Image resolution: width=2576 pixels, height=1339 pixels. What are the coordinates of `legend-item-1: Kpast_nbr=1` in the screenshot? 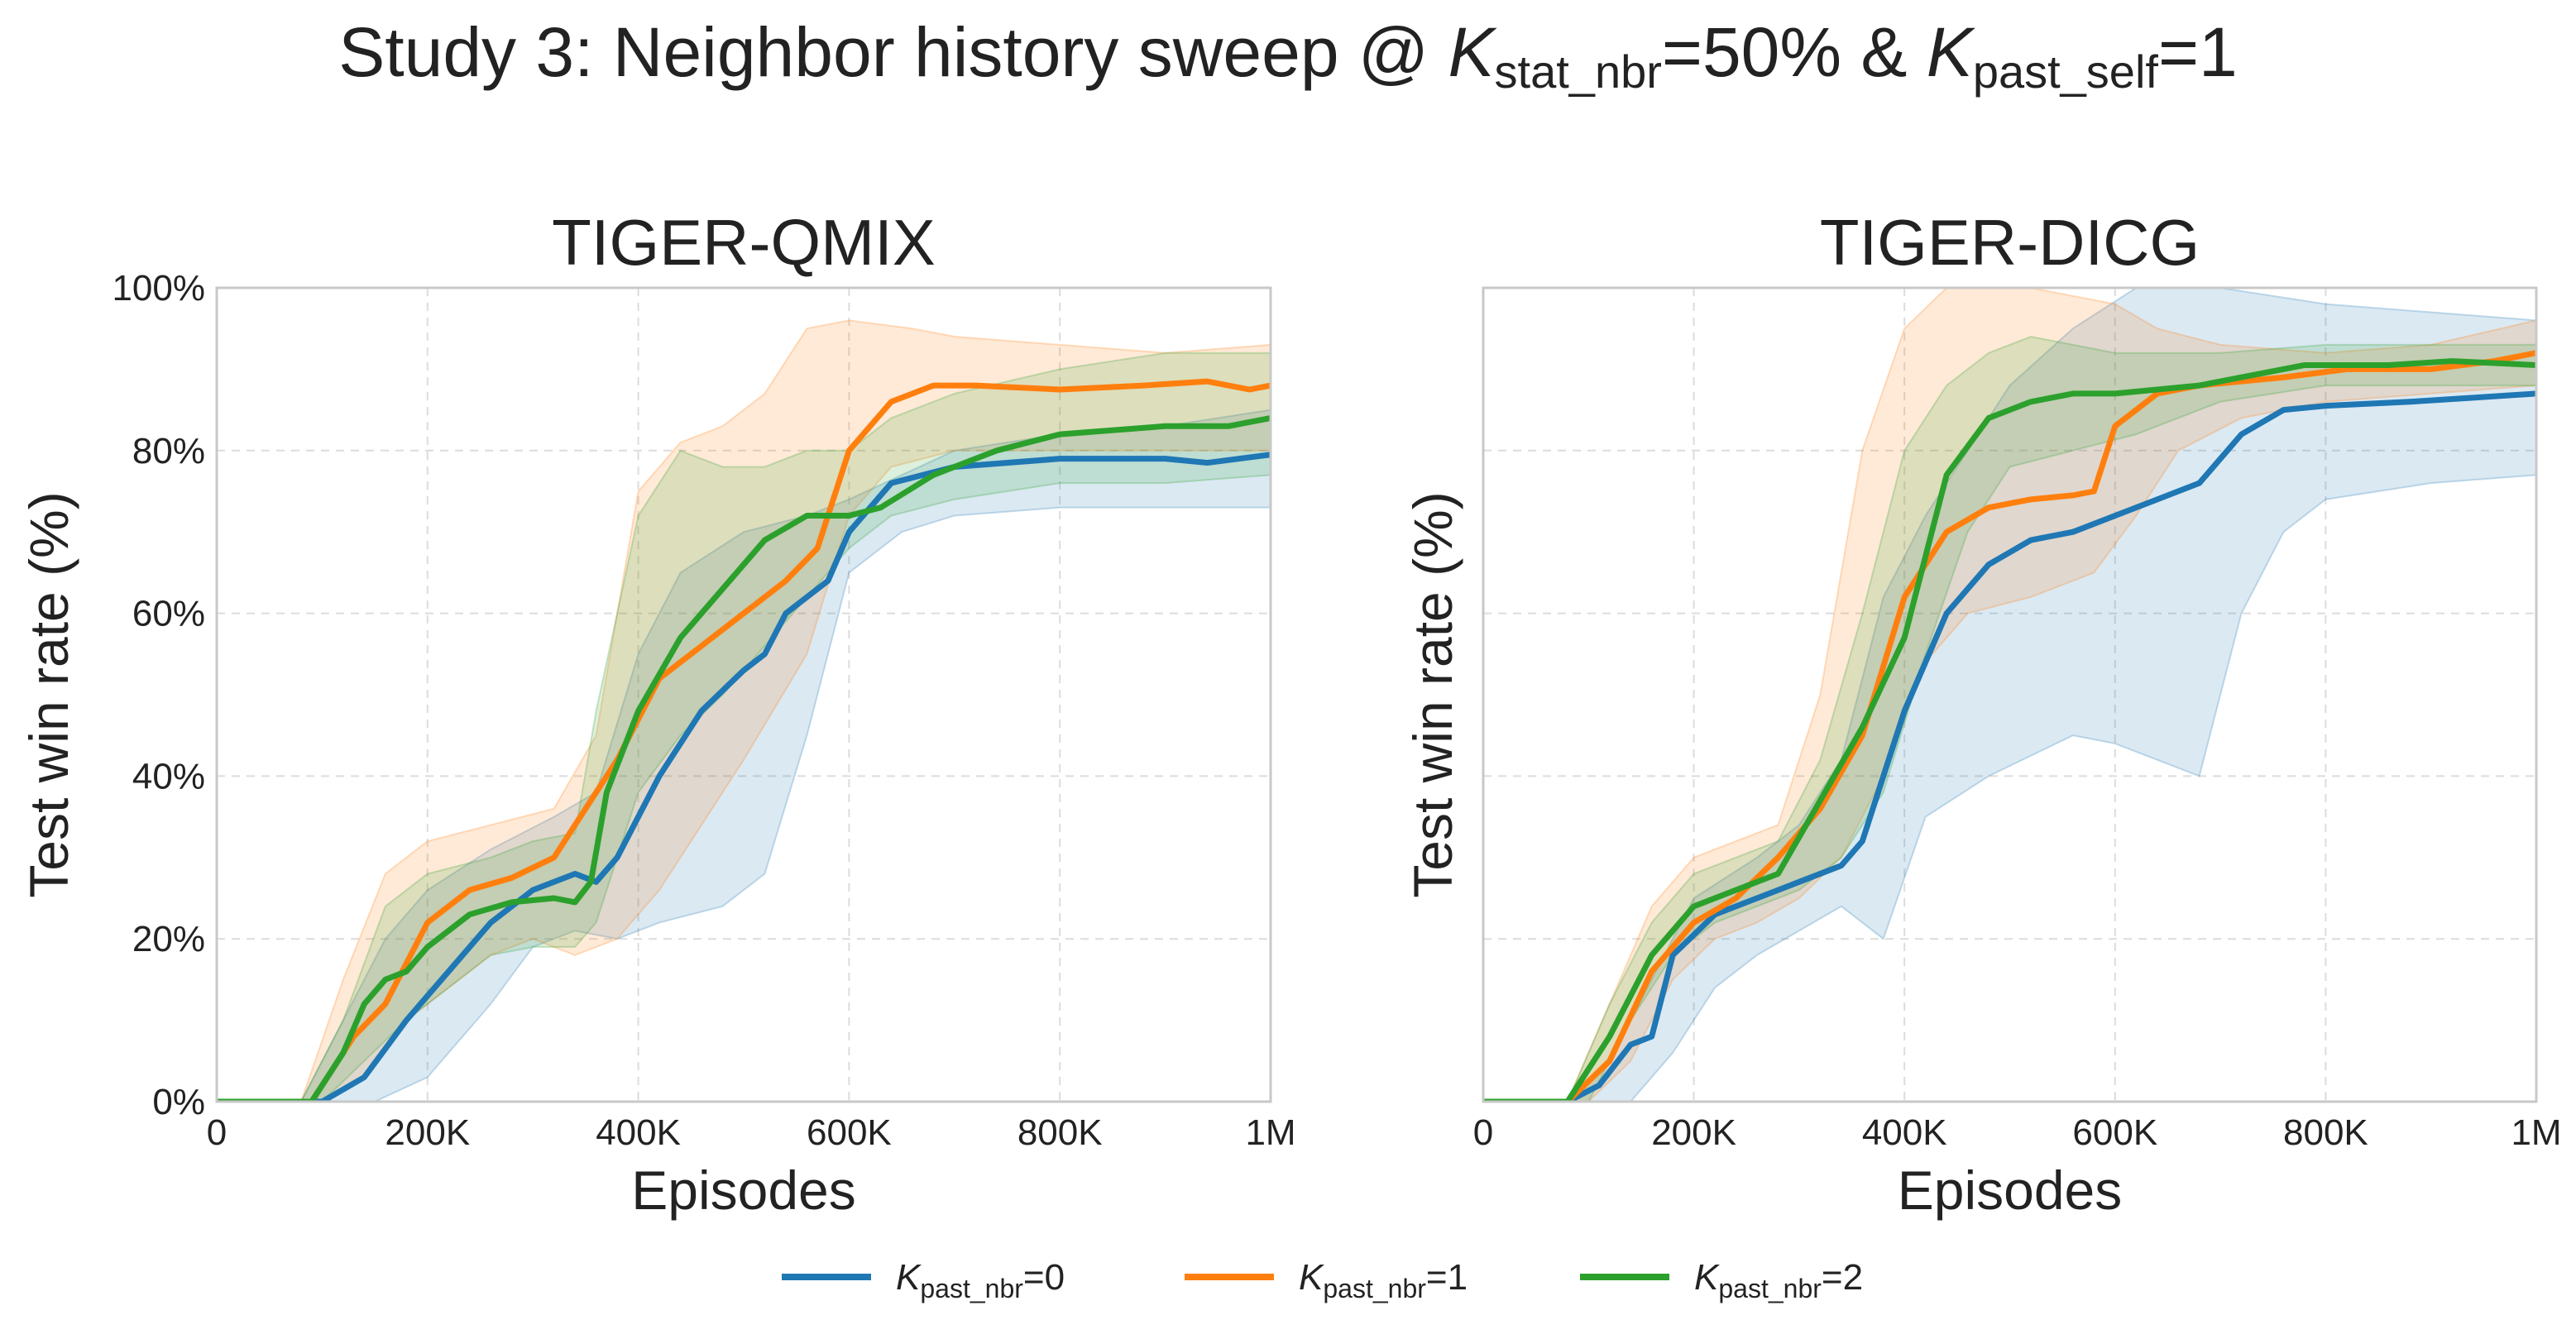 It's located at (1326, 1280).